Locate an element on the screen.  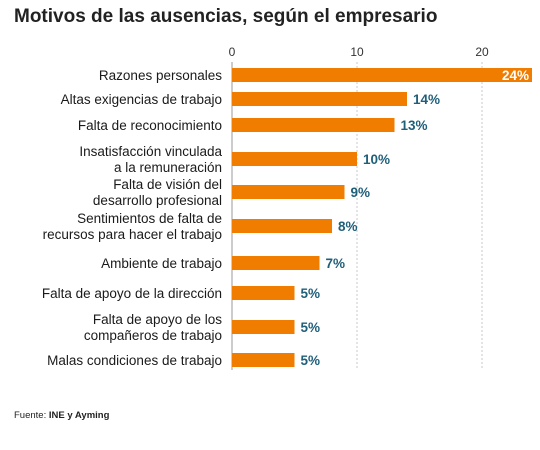
x-tick-label: 0 is located at coordinates (232, 52).